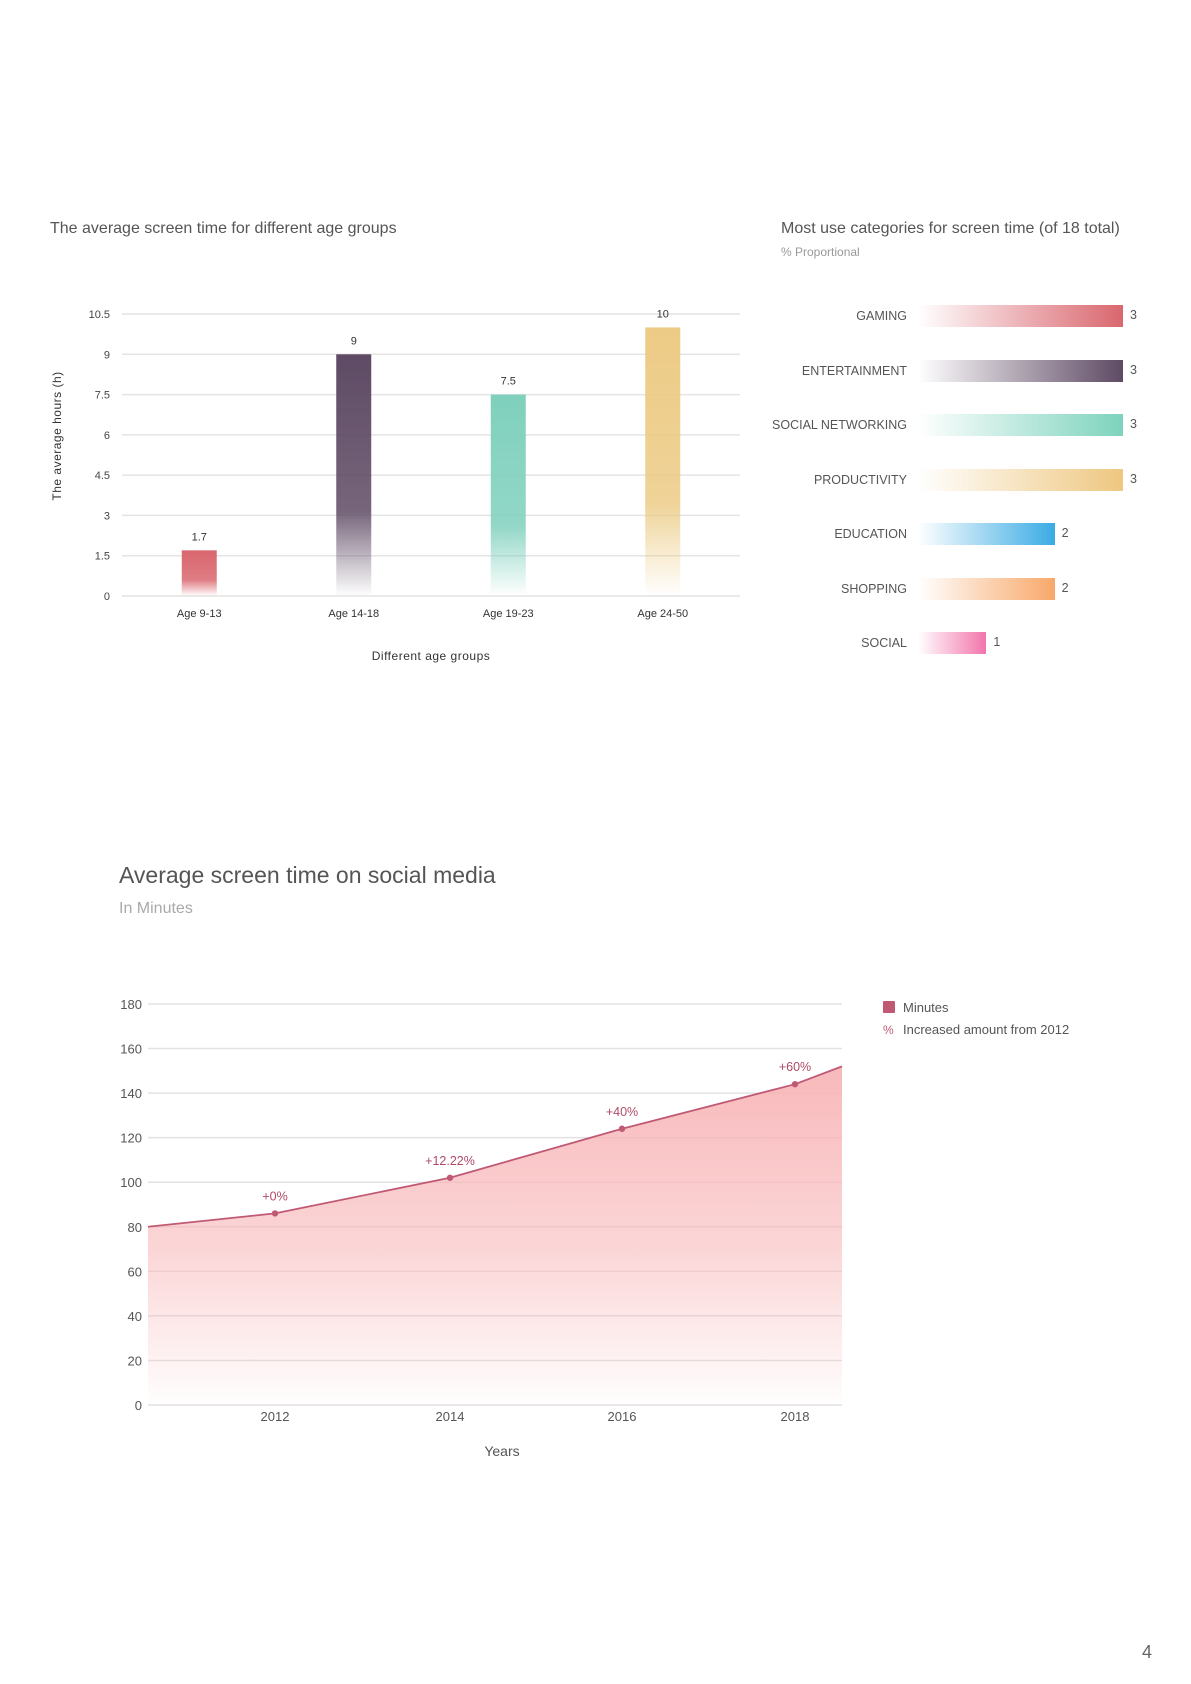  Describe the element at coordinates (926, 1007) in the screenshot. I see `legend-label: Minutes` at that location.